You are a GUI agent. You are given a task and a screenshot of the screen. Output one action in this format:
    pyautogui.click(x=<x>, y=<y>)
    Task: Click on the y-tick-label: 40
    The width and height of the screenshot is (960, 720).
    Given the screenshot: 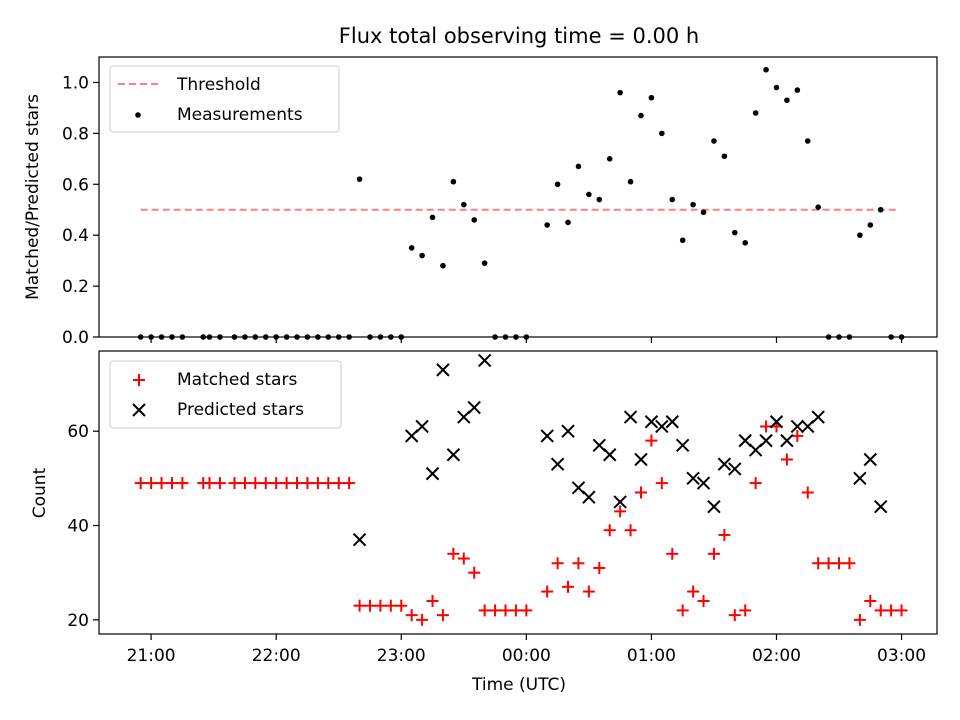 What is the action you would take?
    pyautogui.click(x=78, y=527)
    